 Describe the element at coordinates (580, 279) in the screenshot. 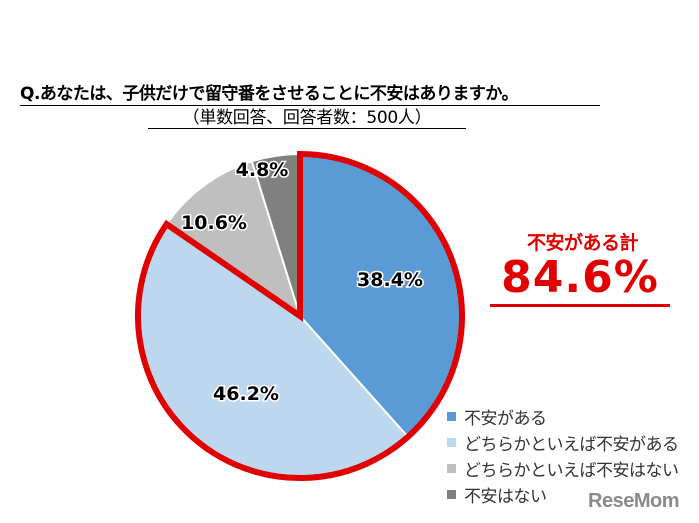

I see `summary-value: 84.6%` at that location.